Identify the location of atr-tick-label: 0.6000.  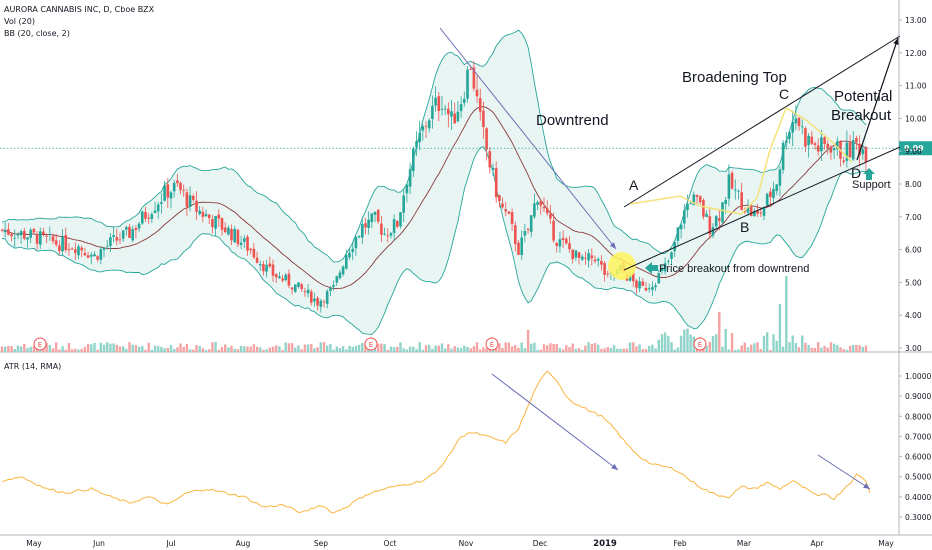
(918, 457).